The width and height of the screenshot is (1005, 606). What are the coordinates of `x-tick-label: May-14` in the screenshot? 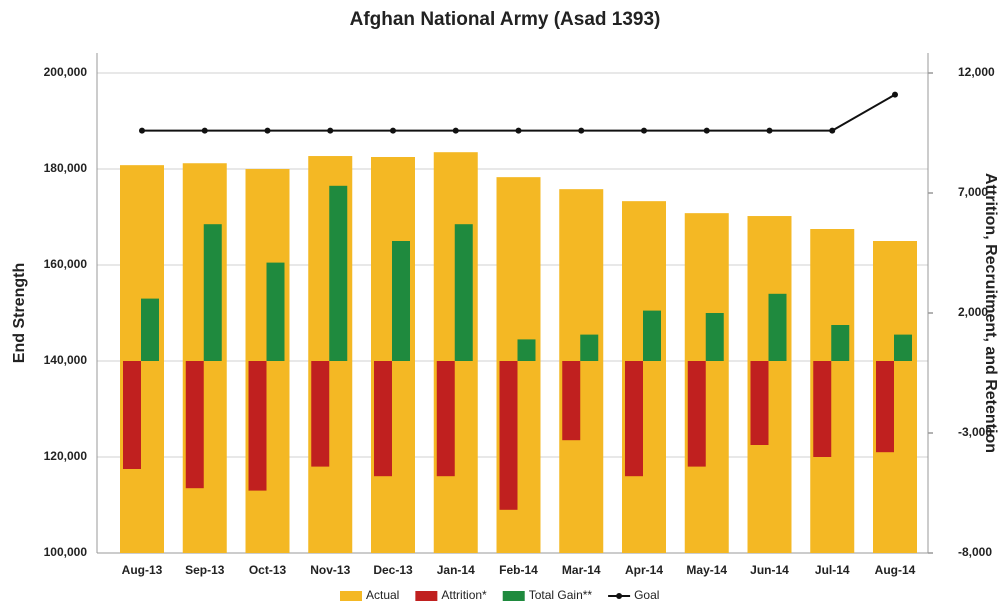 It's located at (706, 570).